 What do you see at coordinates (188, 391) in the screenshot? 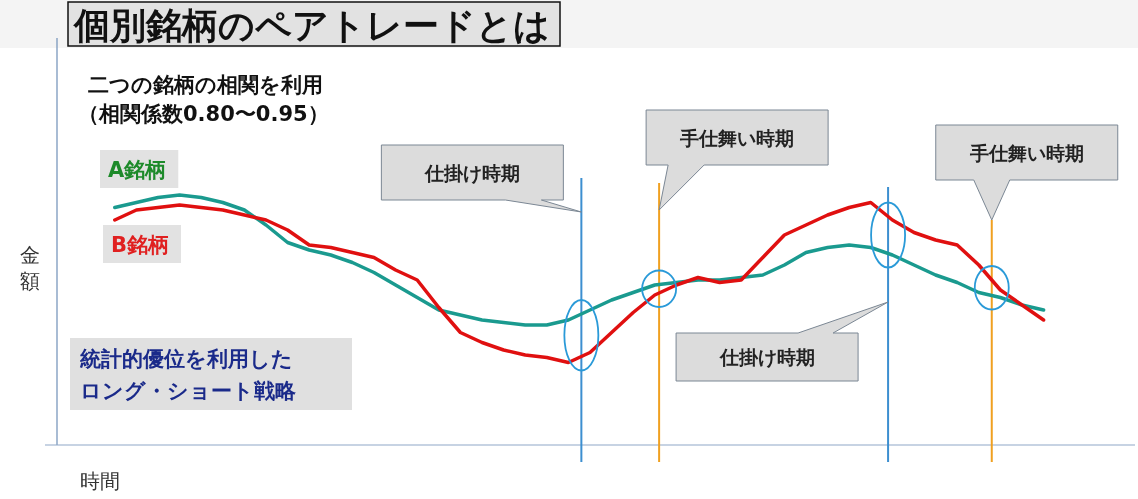
I see `annotation: ロング・ショート戦略` at bounding box center [188, 391].